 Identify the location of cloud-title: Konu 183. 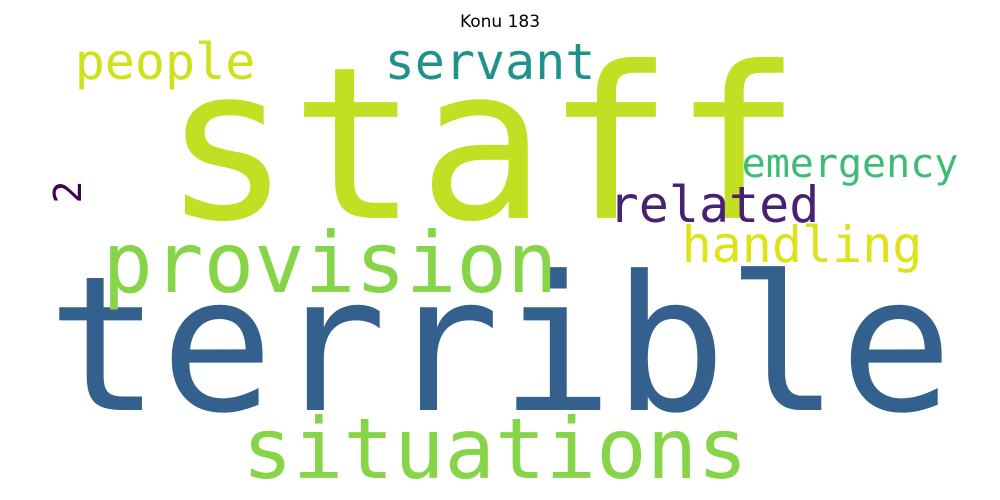
(500, 22).